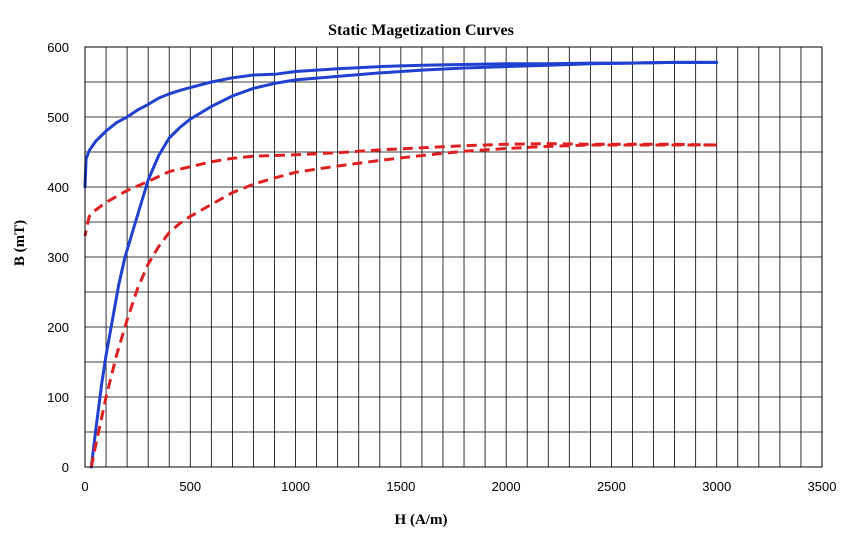  Describe the element at coordinates (421, 30) in the screenshot. I see `chart-title: Static Magetization Curves` at that location.